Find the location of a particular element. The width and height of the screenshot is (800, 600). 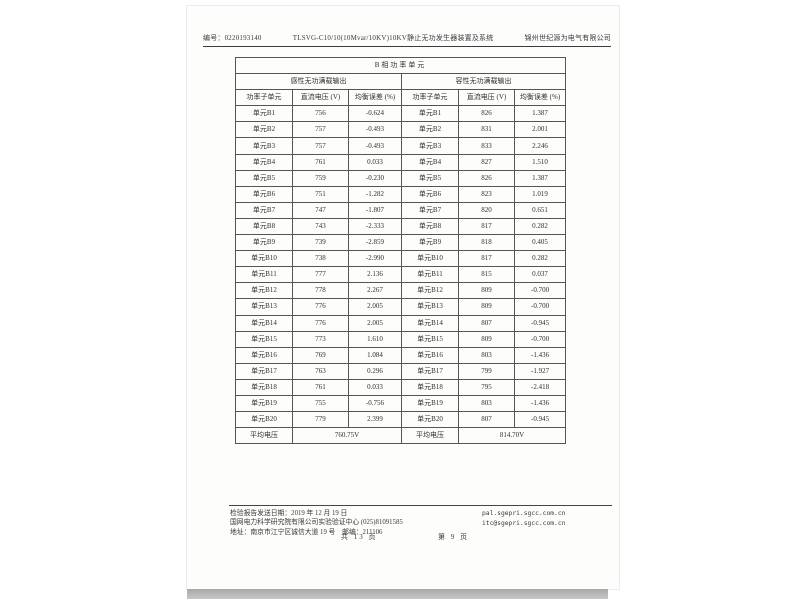

column-header: 功率子单元 is located at coordinates (264, 98).